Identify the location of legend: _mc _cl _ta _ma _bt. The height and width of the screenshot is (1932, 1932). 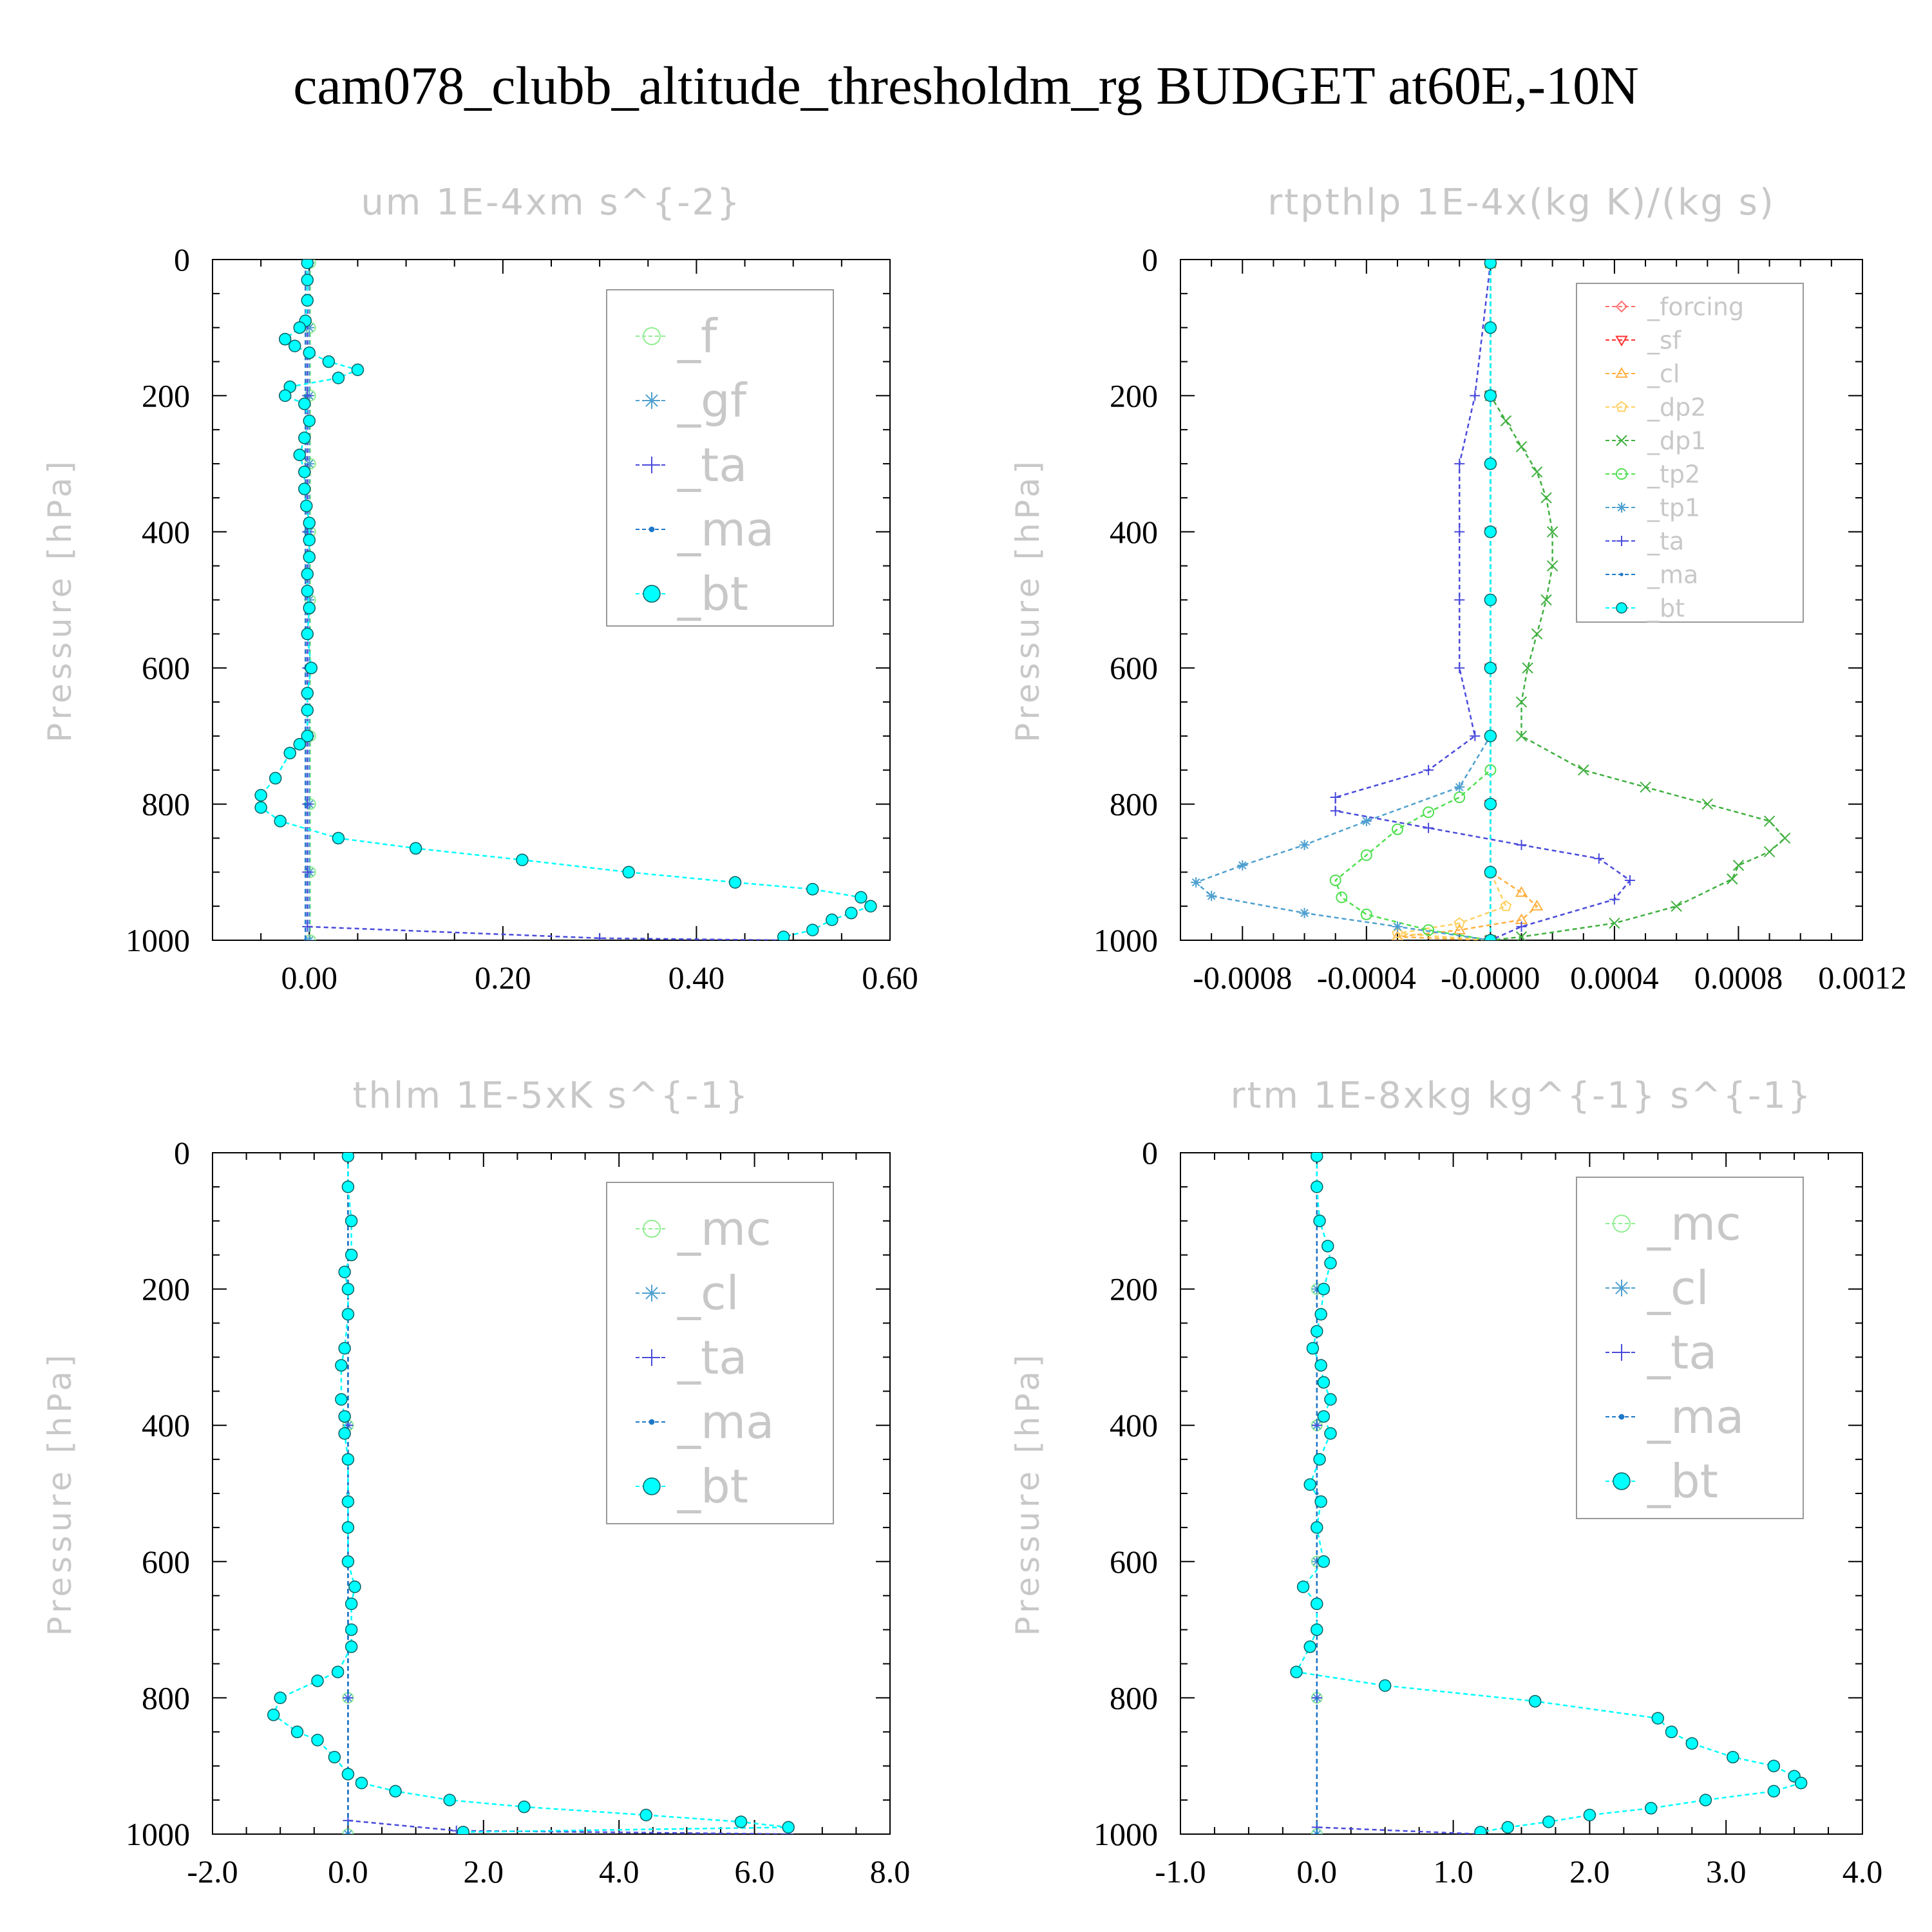
(1690, 1348).